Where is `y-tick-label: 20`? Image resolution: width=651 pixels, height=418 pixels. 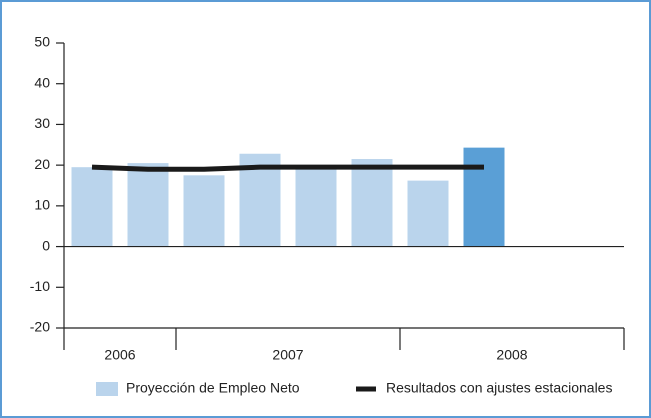
y-tick-label: 20 is located at coordinates (42, 164).